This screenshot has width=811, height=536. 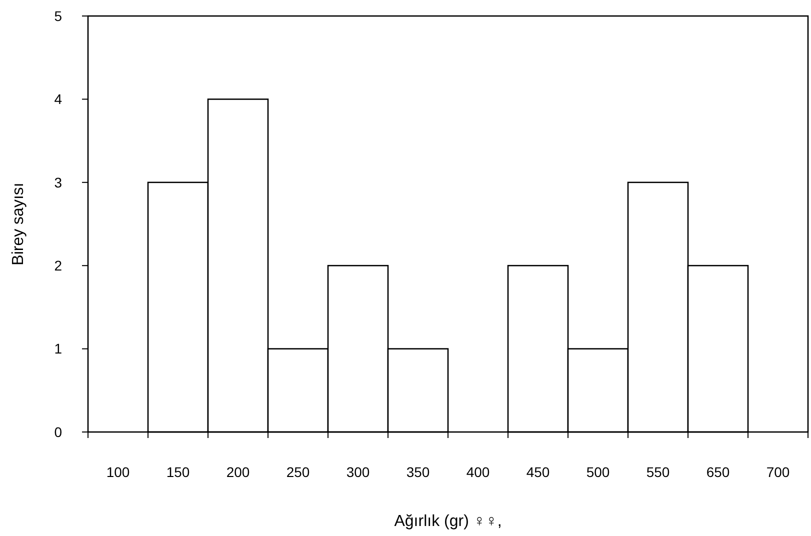 What do you see at coordinates (58, 432) in the screenshot?
I see `y-tick-label: 0` at bounding box center [58, 432].